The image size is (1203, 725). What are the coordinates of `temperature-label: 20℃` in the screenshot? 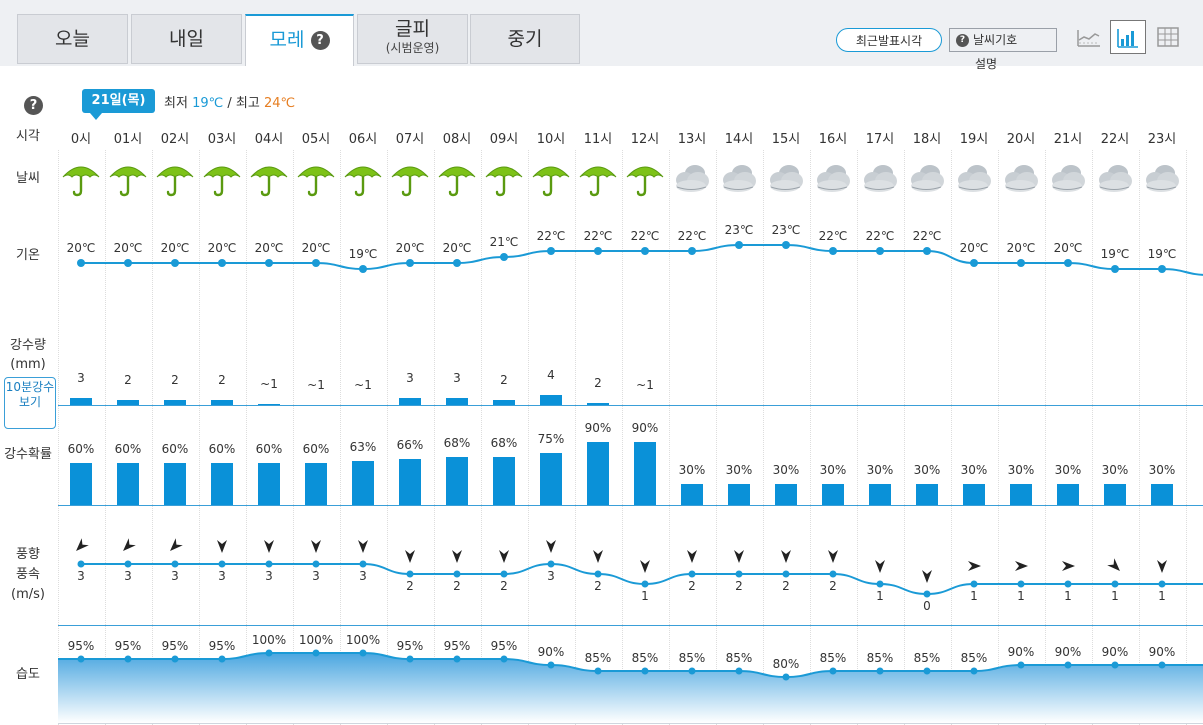 It's located at (222, 248).